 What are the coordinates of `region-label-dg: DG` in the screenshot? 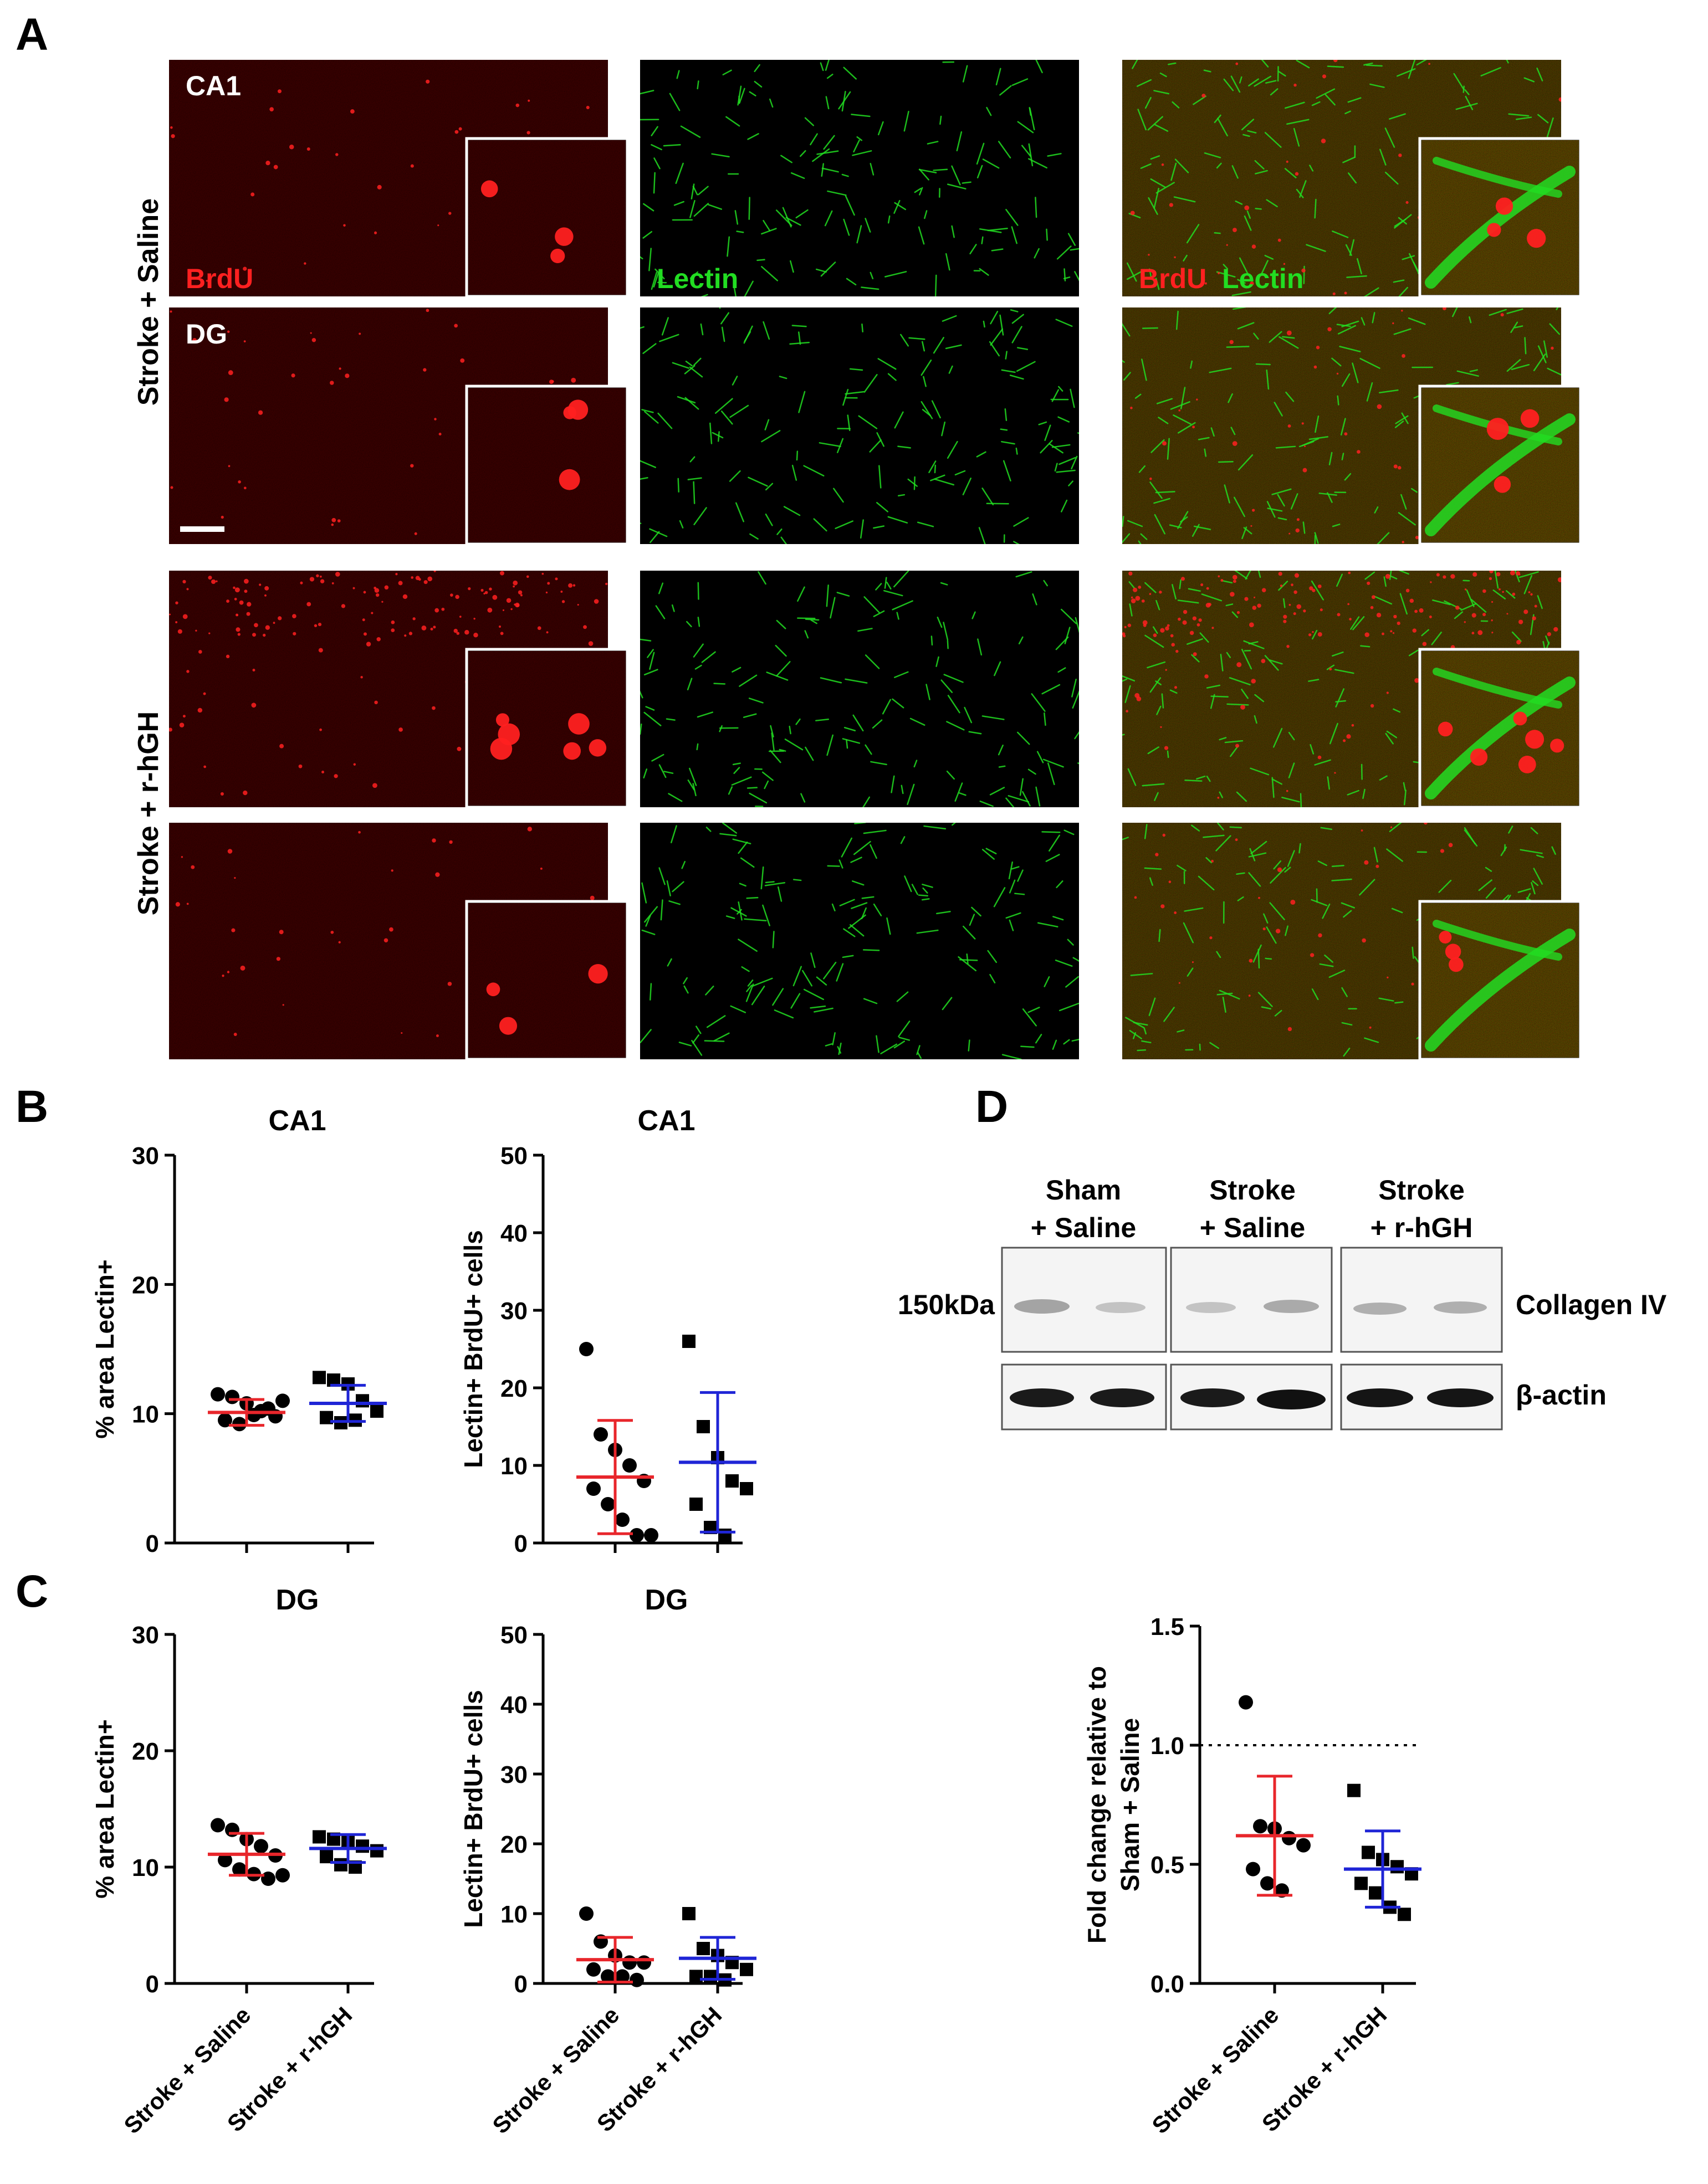 It's located at (206, 334).